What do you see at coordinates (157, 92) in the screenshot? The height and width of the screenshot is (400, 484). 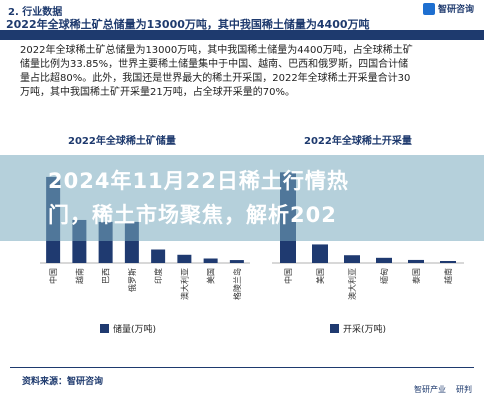 I see `paragraph-line: 万吨，其中我国稀土矿开采量21万吨，占全球开采量的70%。` at bounding box center [157, 92].